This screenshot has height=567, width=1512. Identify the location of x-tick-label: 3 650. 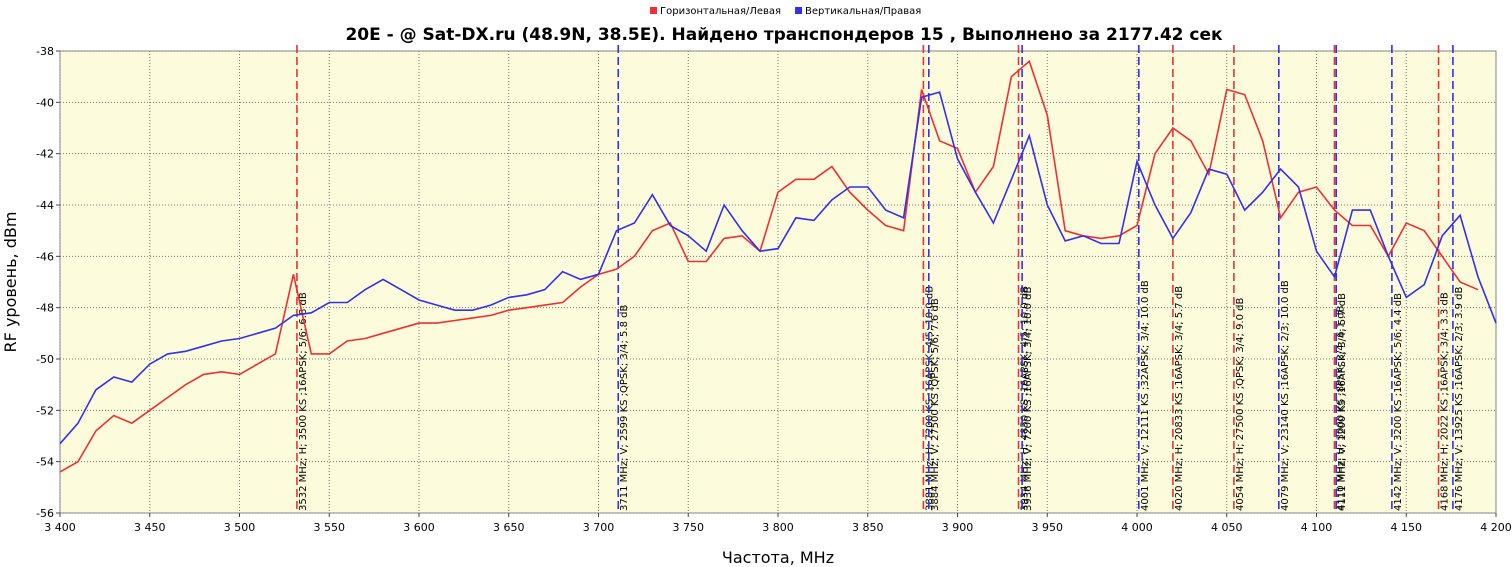
(509, 527).